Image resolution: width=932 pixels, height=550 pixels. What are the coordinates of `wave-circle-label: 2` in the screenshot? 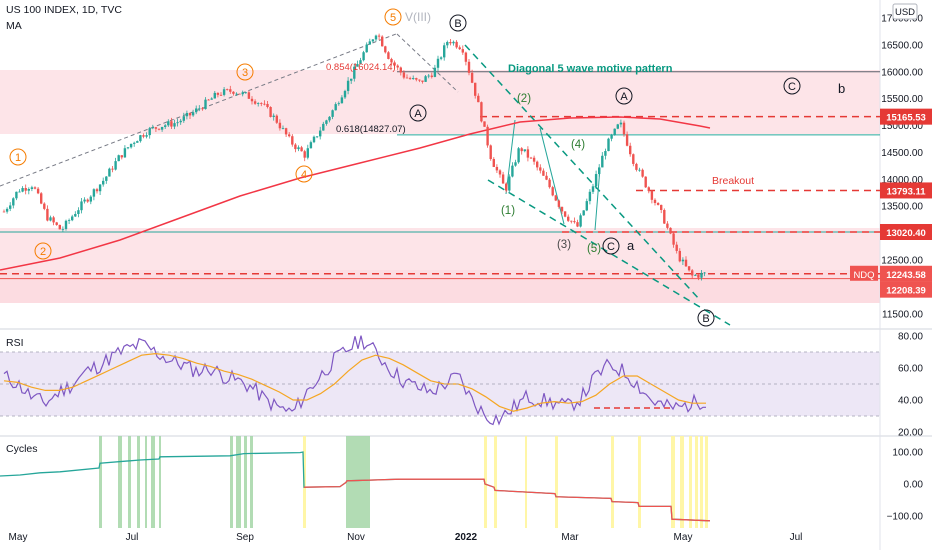 It's located at (43, 252).